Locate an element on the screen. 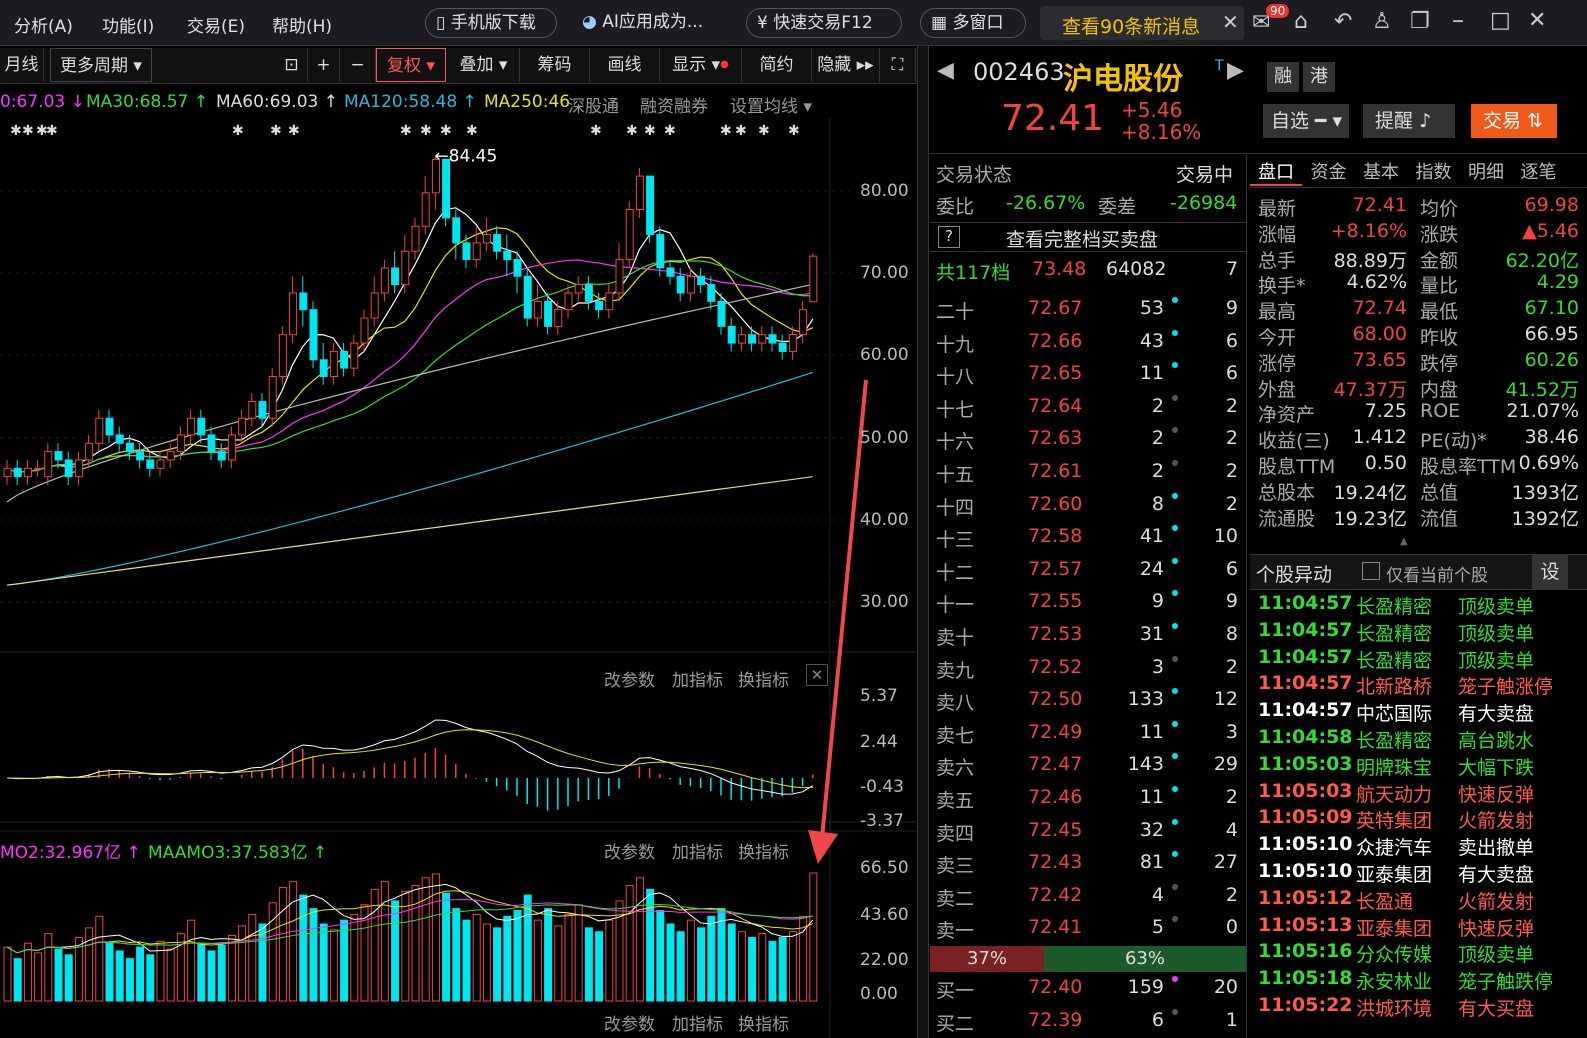 This screenshot has width=1587, height=1038. fuquan-dropdown: 复权 ▾ is located at coordinates (411, 65).